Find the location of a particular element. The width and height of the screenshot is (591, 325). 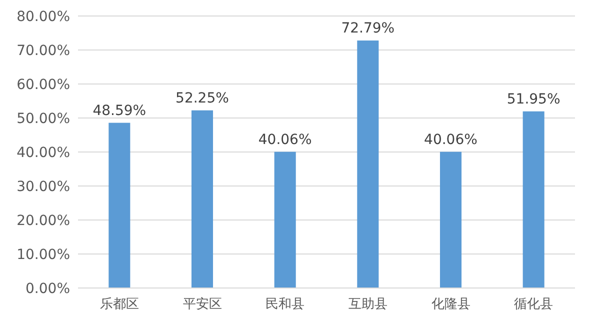

data-label: 52.25% is located at coordinates (202, 98).